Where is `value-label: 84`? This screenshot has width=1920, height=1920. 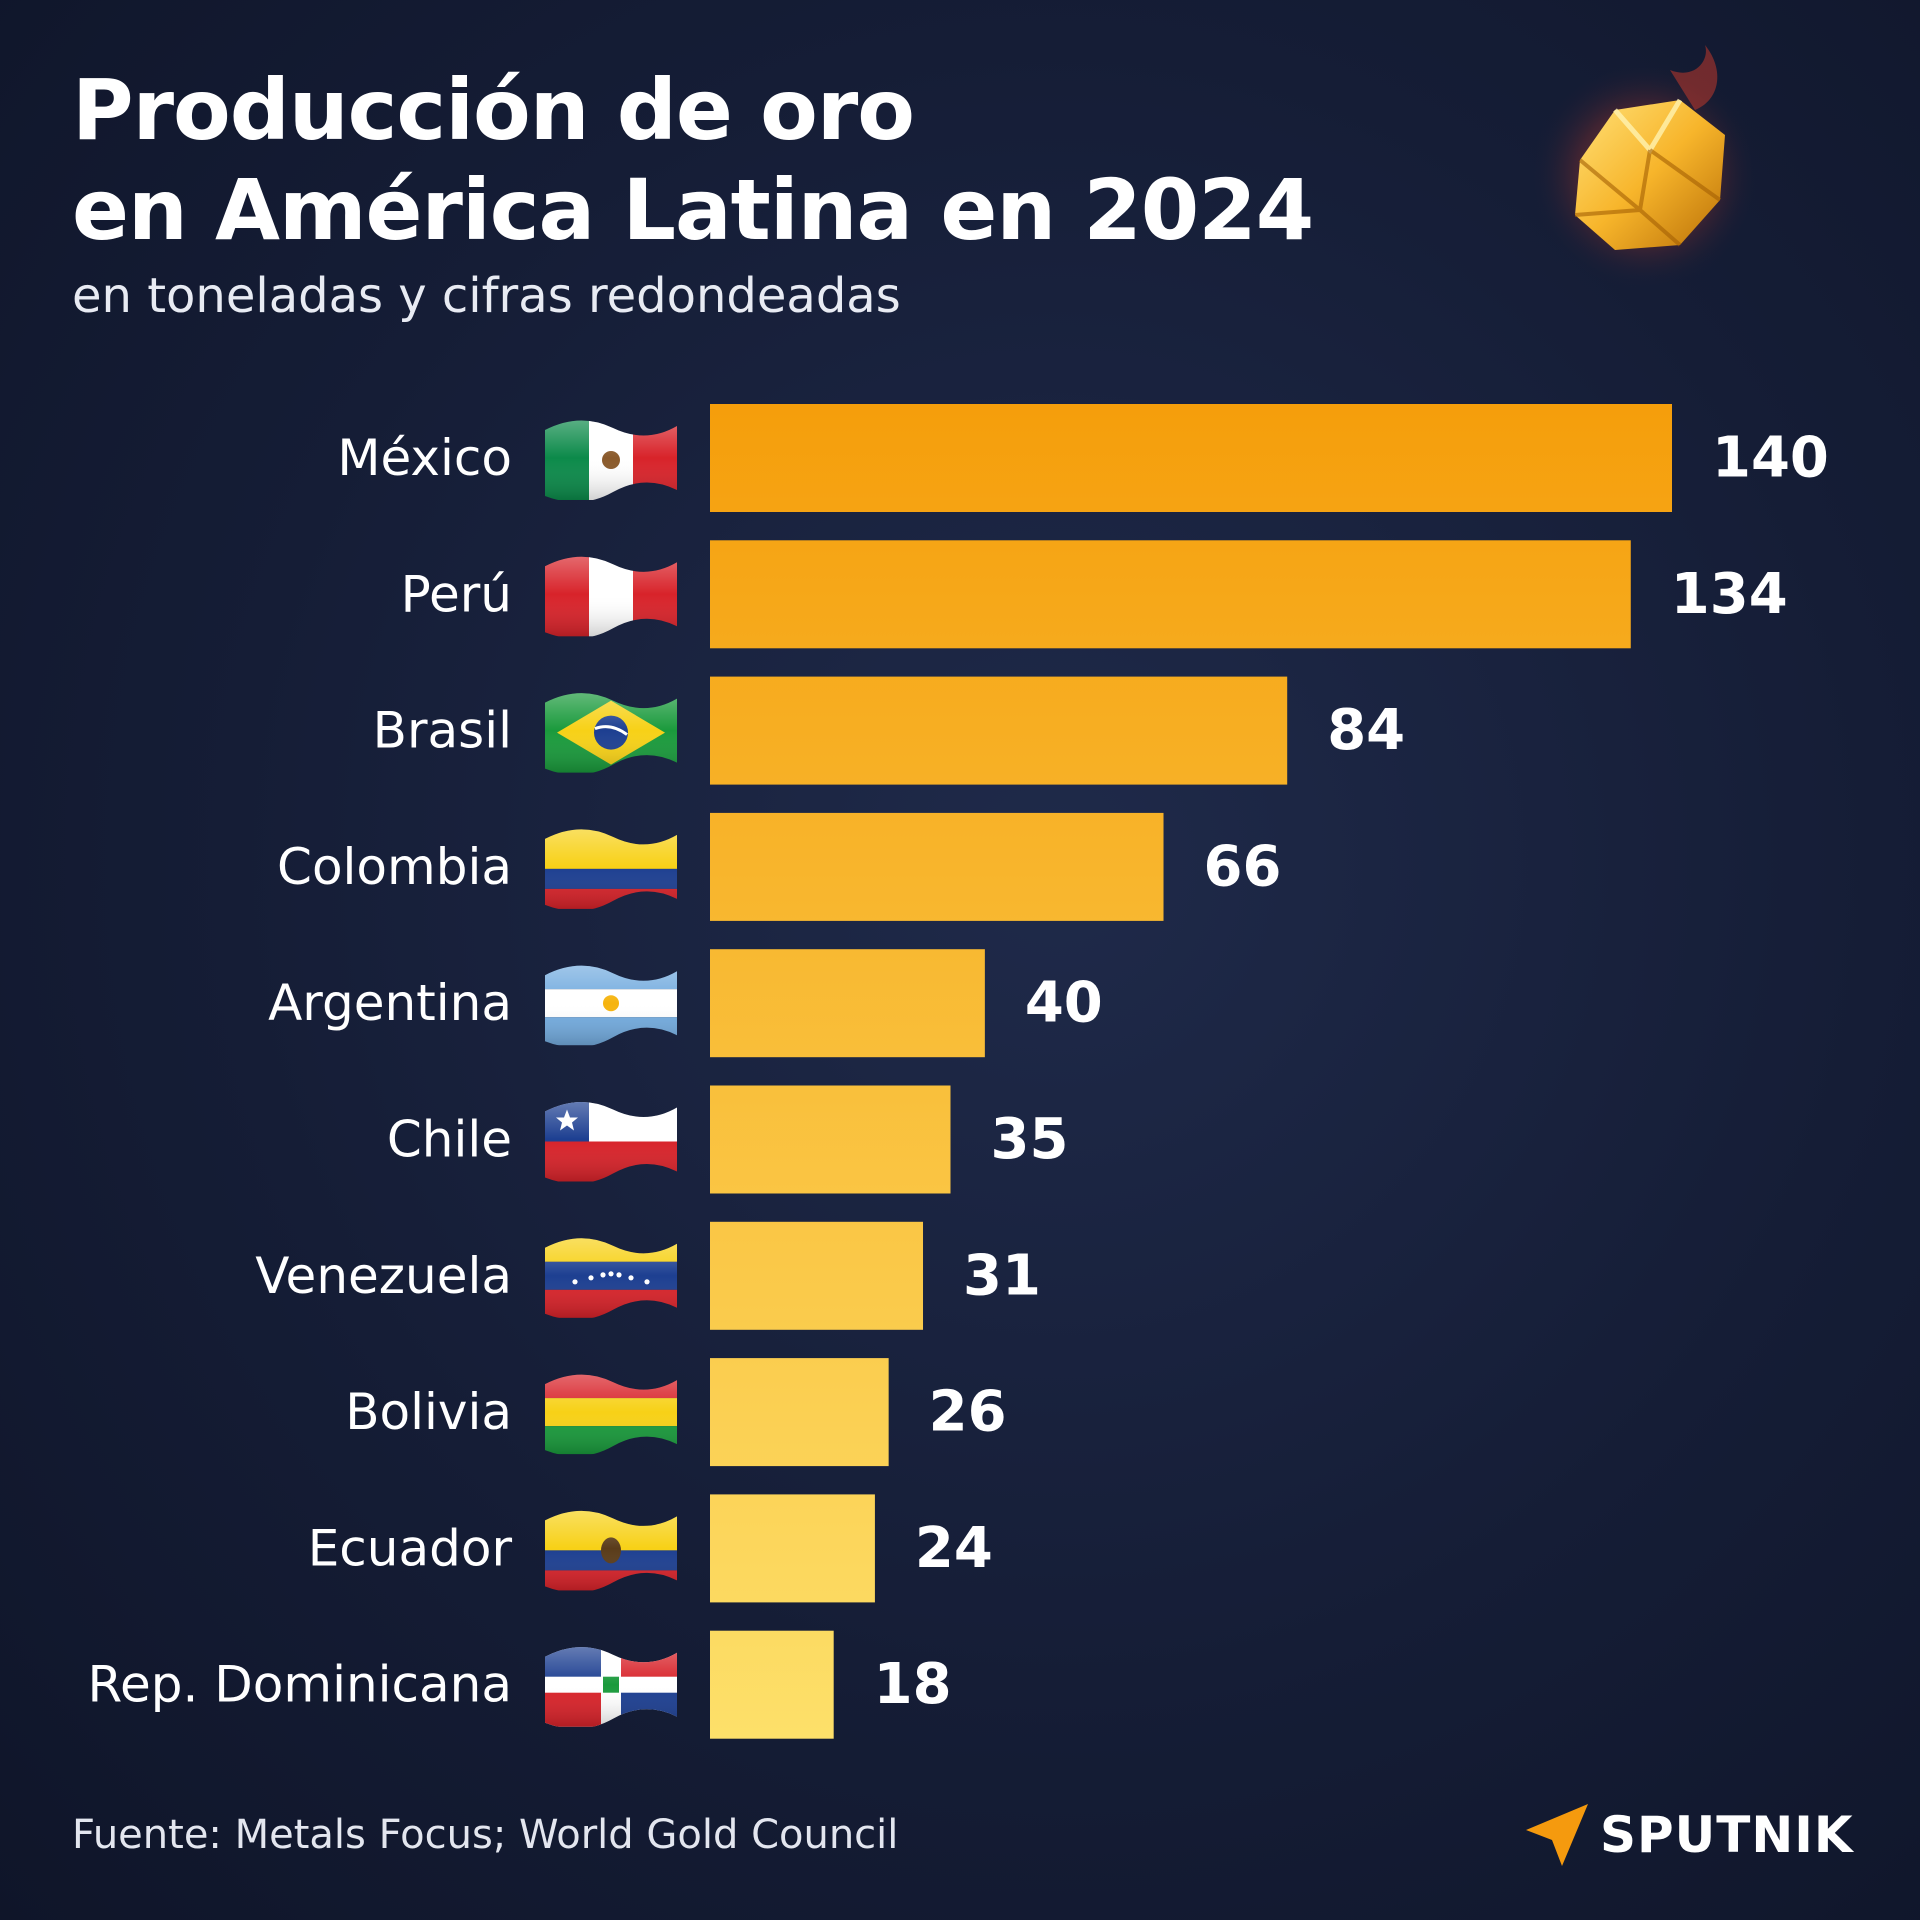
value-label: 84 is located at coordinates (1366, 730).